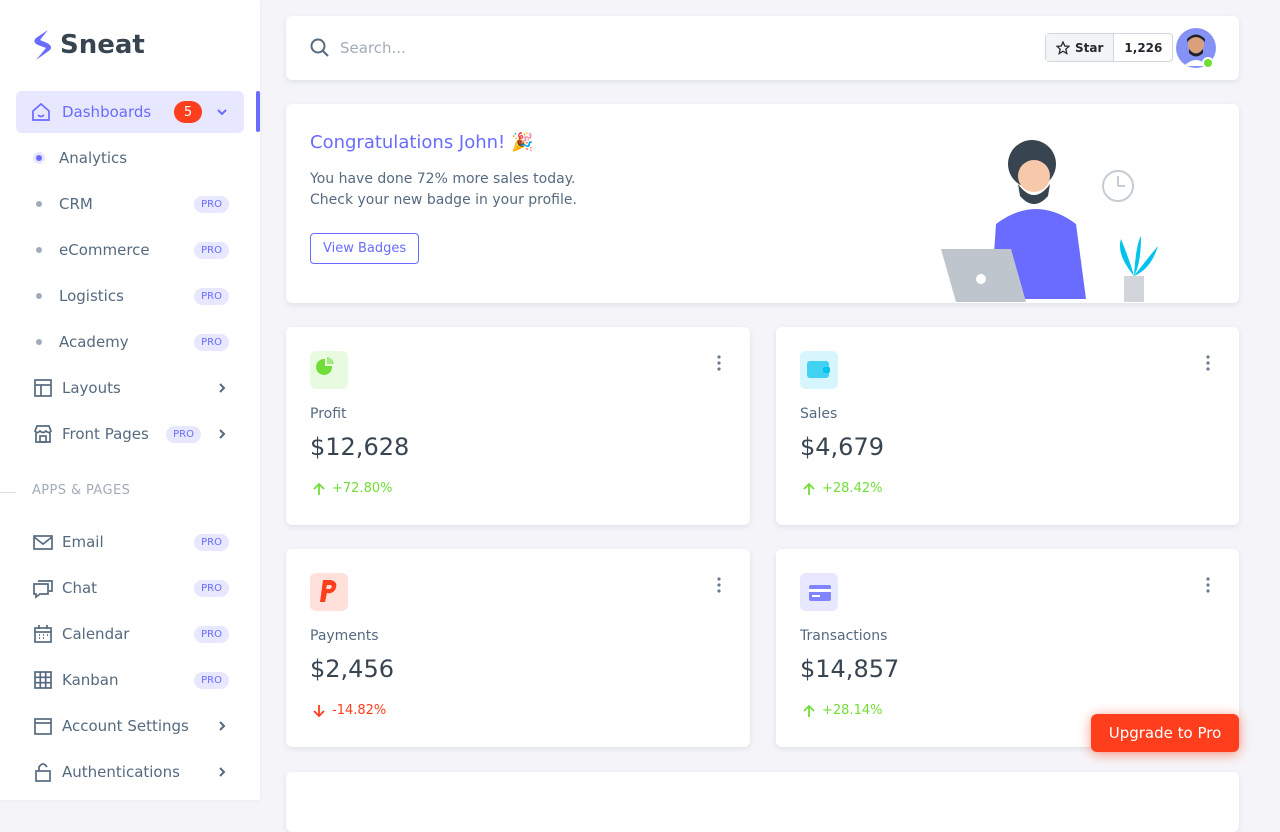  I want to click on nav-label: Front Pages, so click(105, 434).